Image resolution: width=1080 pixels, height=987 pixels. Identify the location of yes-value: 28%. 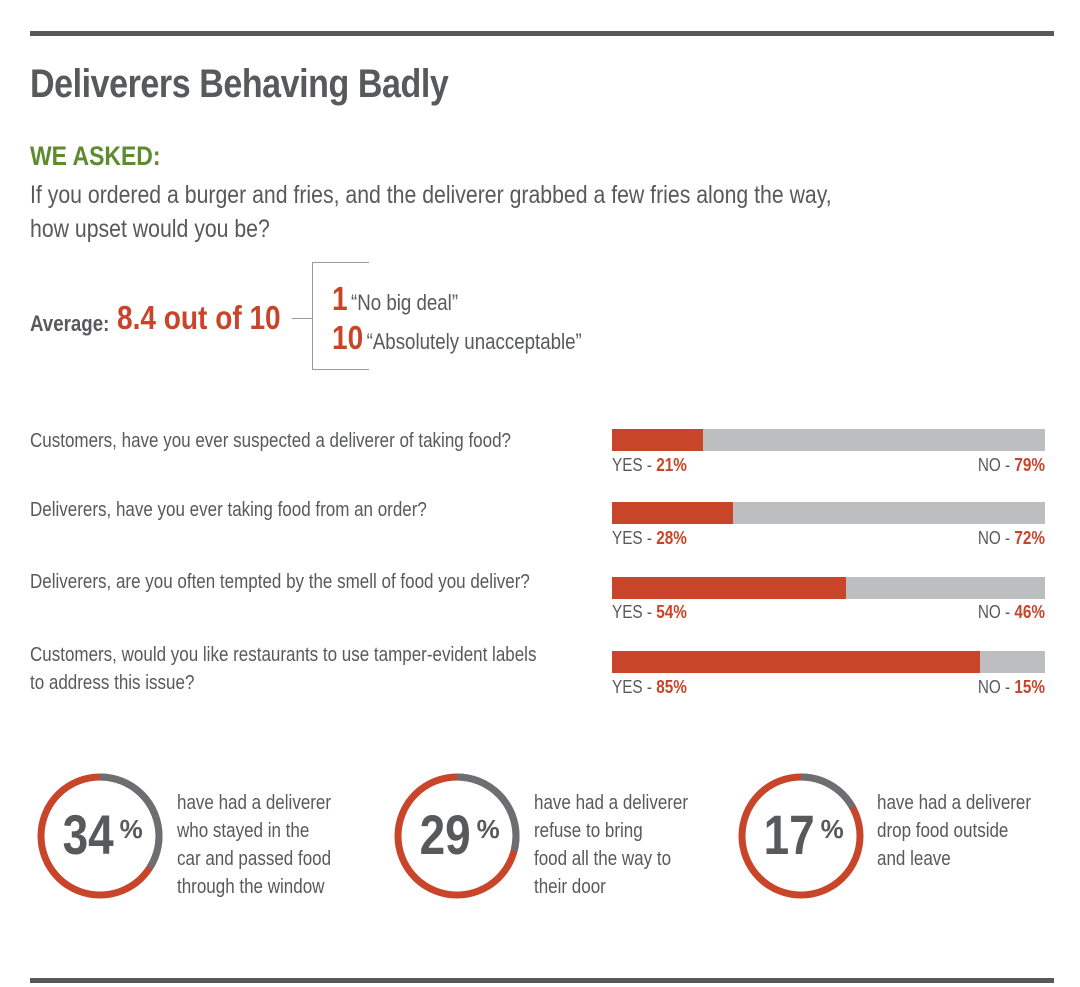
(671, 538).